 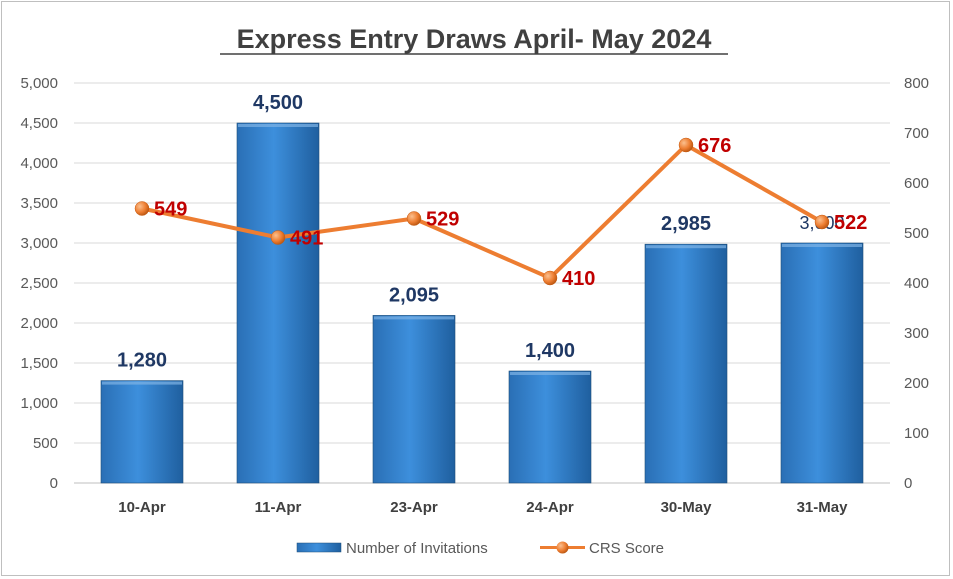 I want to click on legend-label-invitations: Number of Invitations, so click(x=417, y=548).